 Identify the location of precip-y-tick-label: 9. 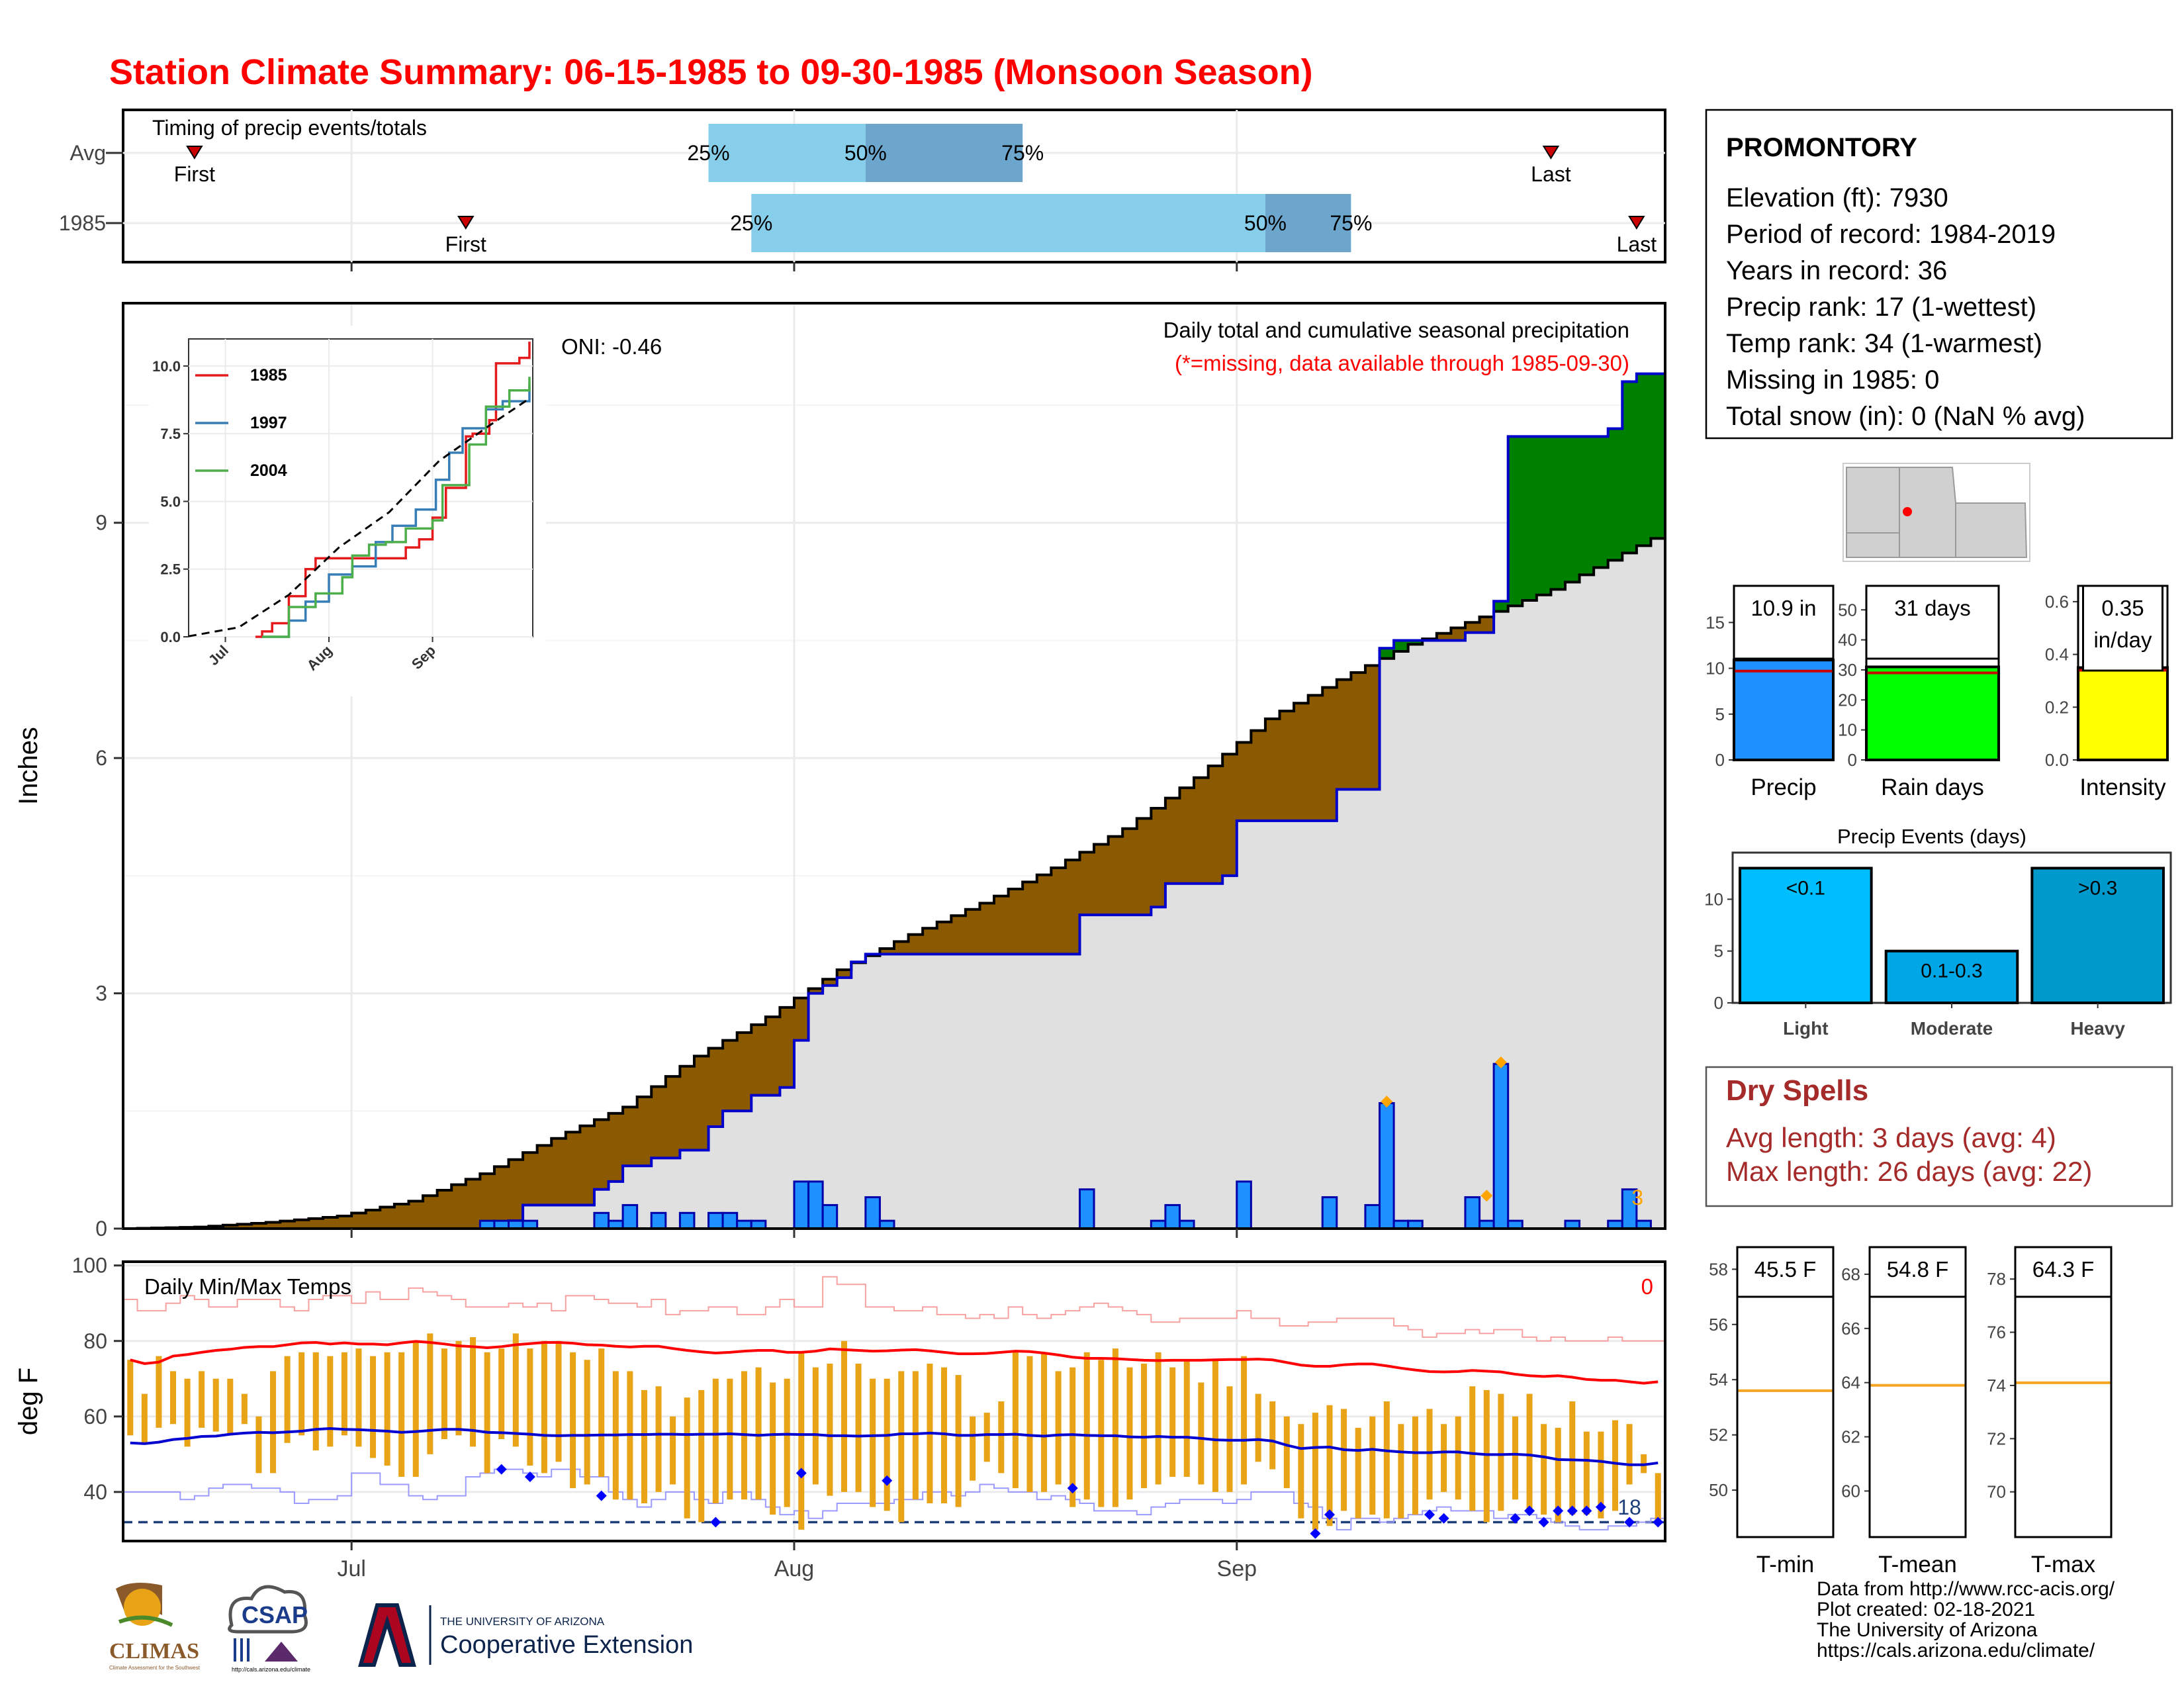
(101, 523).